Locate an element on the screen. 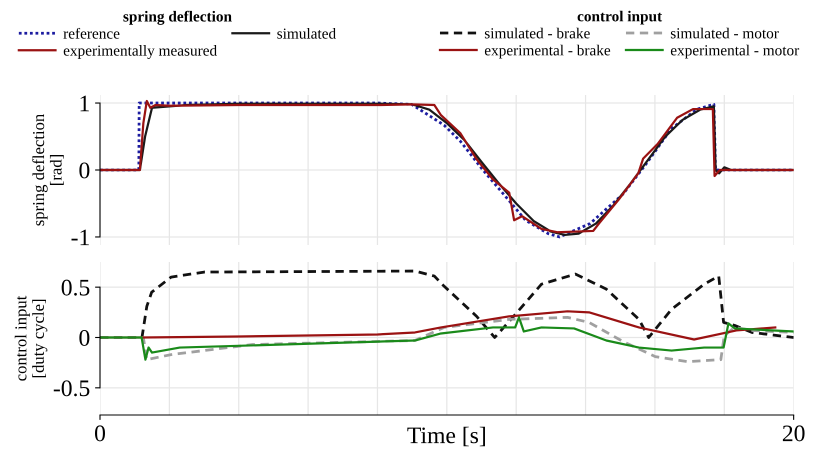  legend-label: simulated - motor is located at coordinates (724, 33).